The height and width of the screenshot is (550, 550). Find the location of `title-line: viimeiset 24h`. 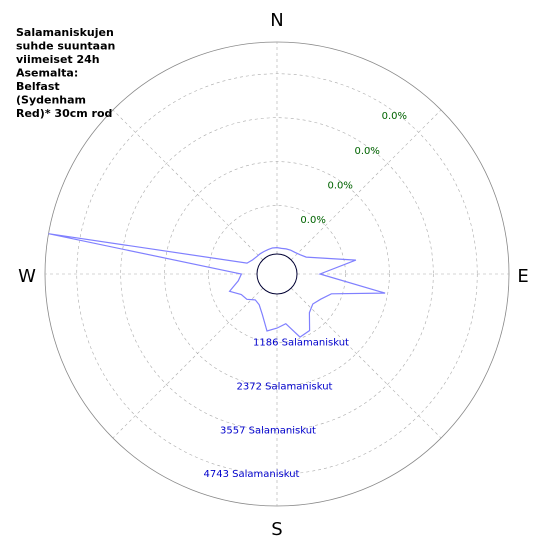

title-line: viimeiset 24h is located at coordinates (58, 59).